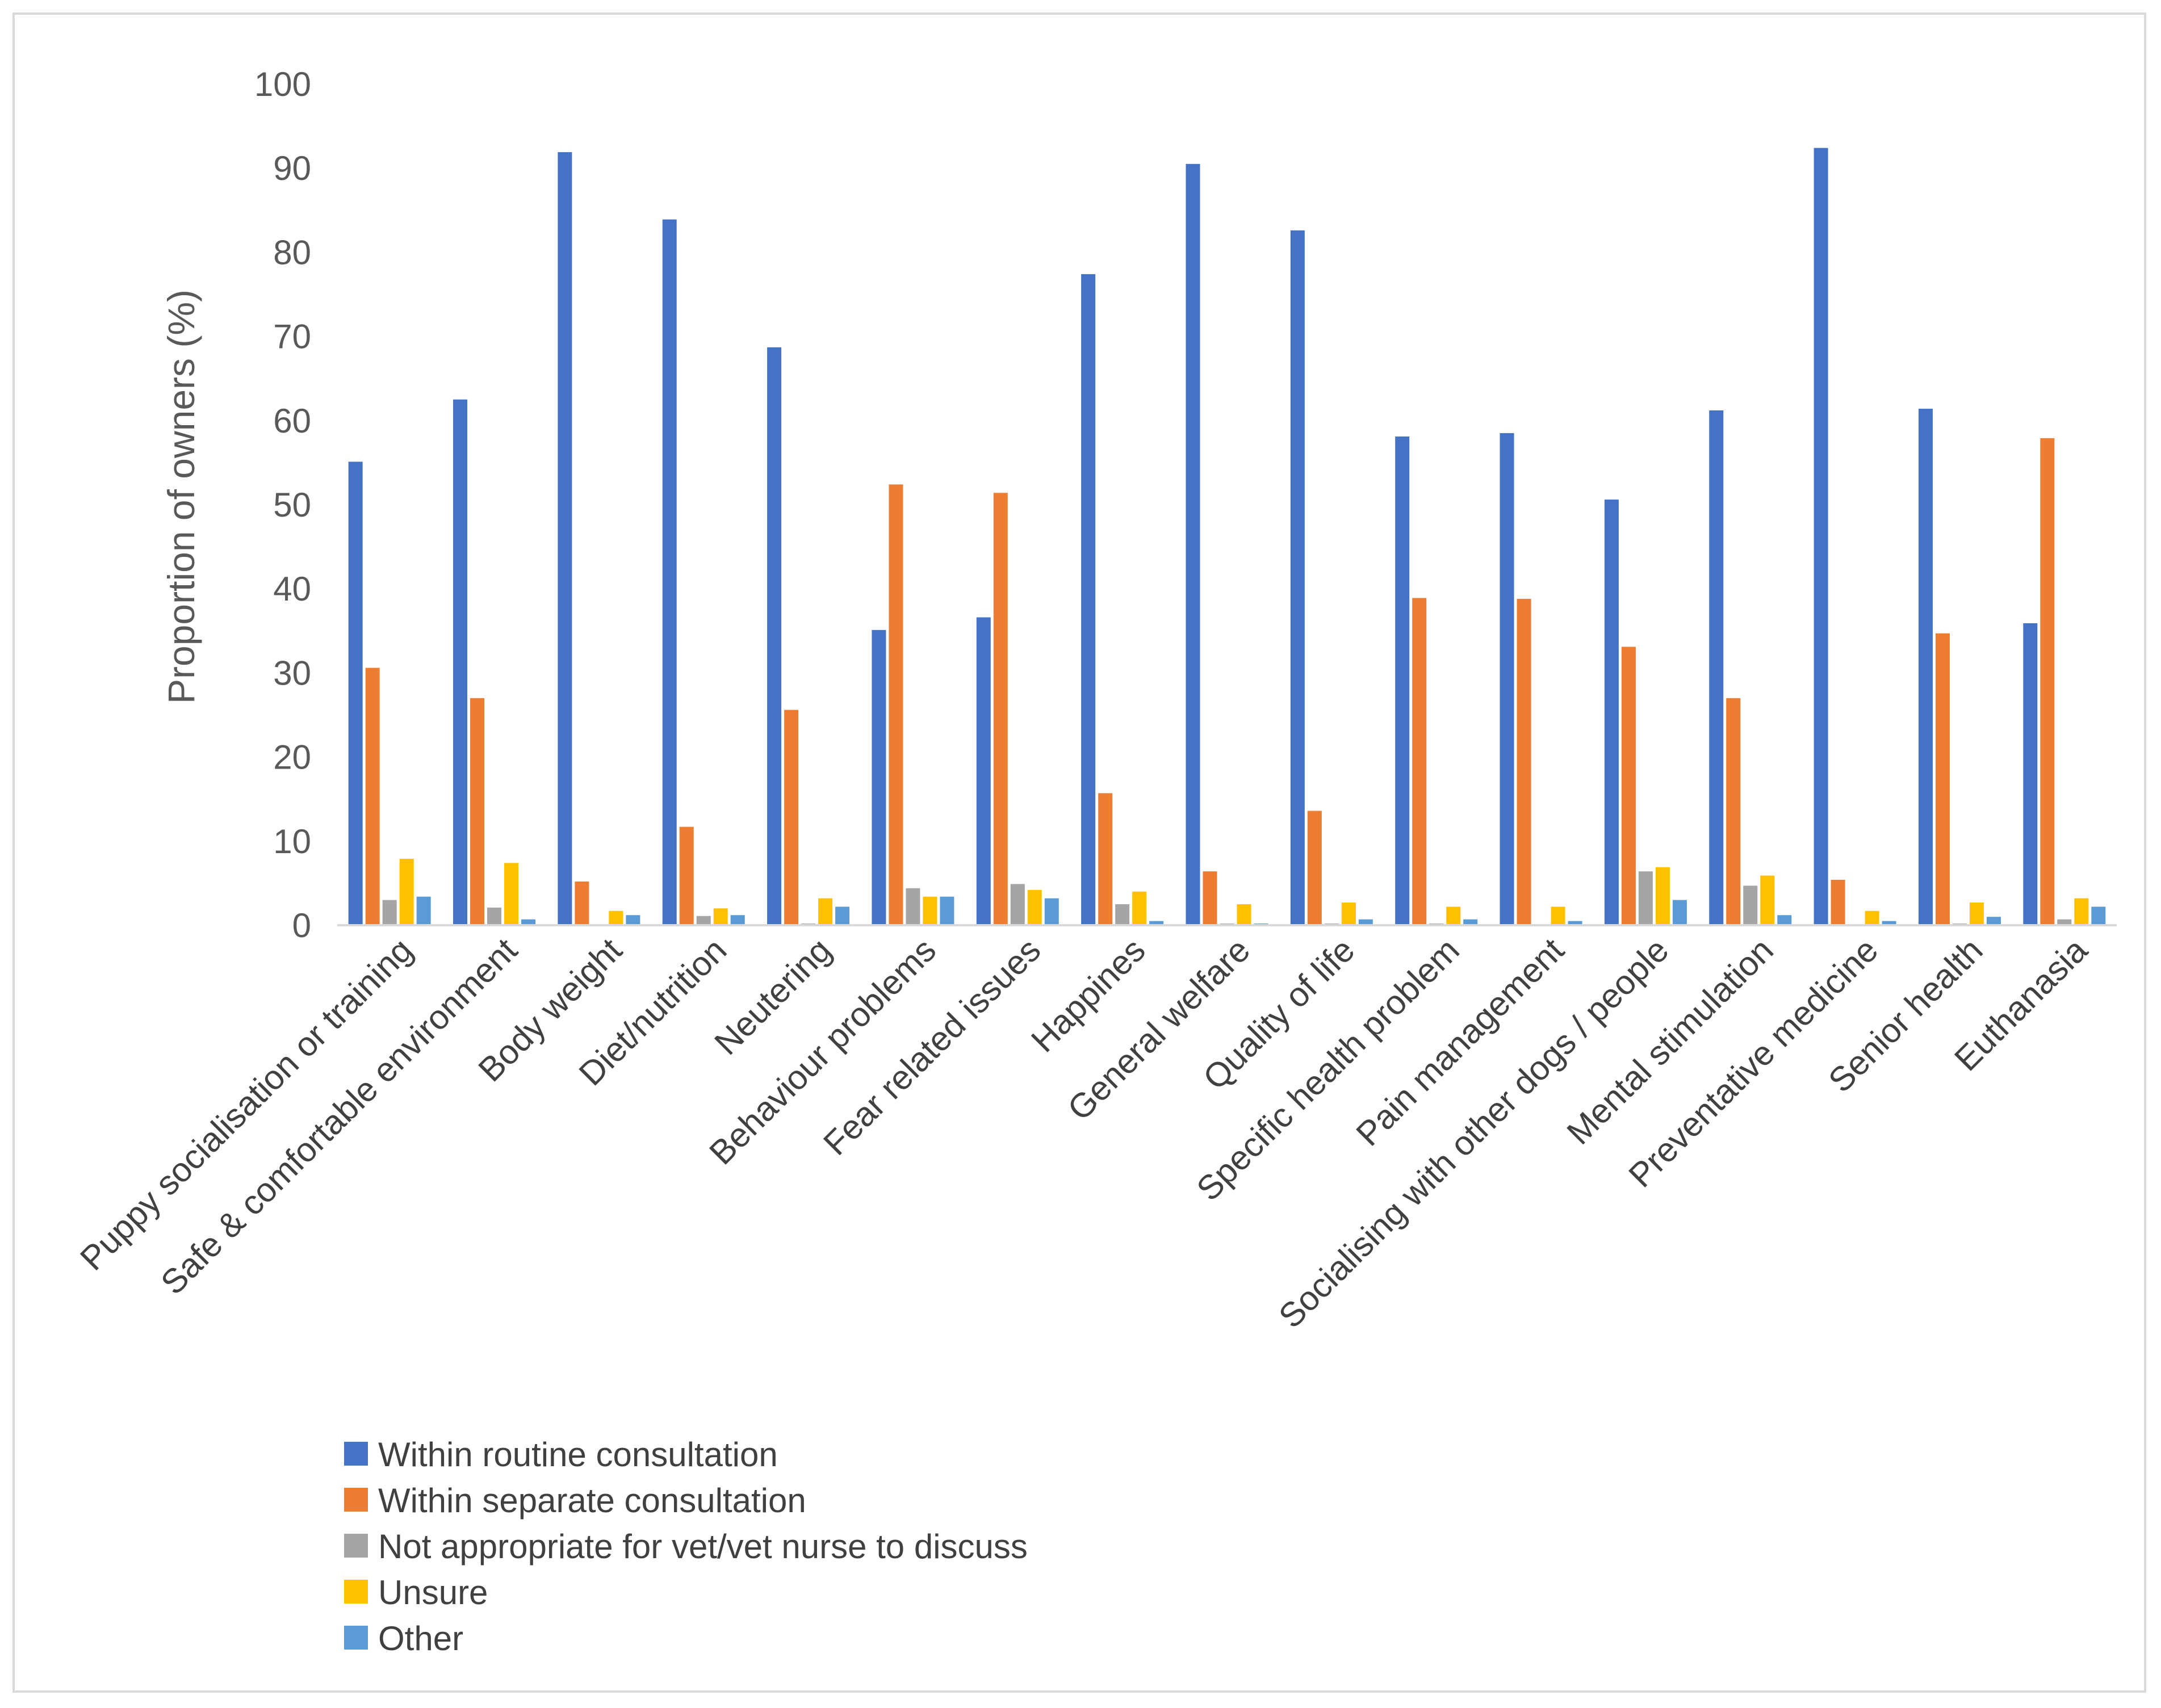 The width and height of the screenshot is (2161, 1708). I want to click on legend-label: Unsure, so click(433, 1592).